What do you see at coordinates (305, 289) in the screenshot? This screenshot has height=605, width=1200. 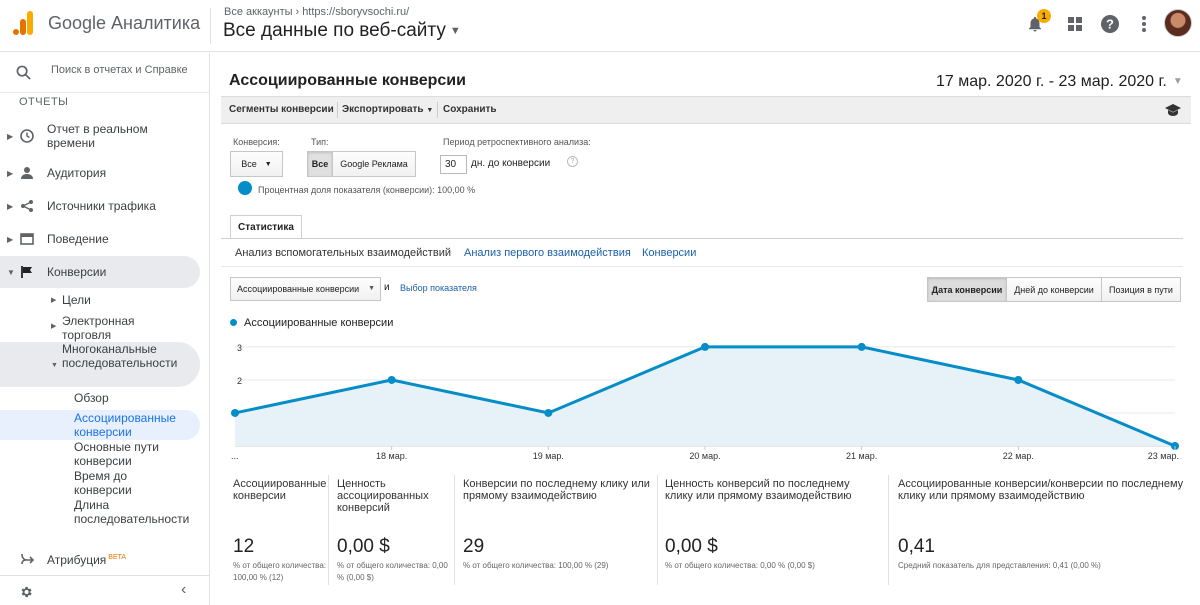 I see `metric-select: Ассоциированные конверсии ▼` at bounding box center [305, 289].